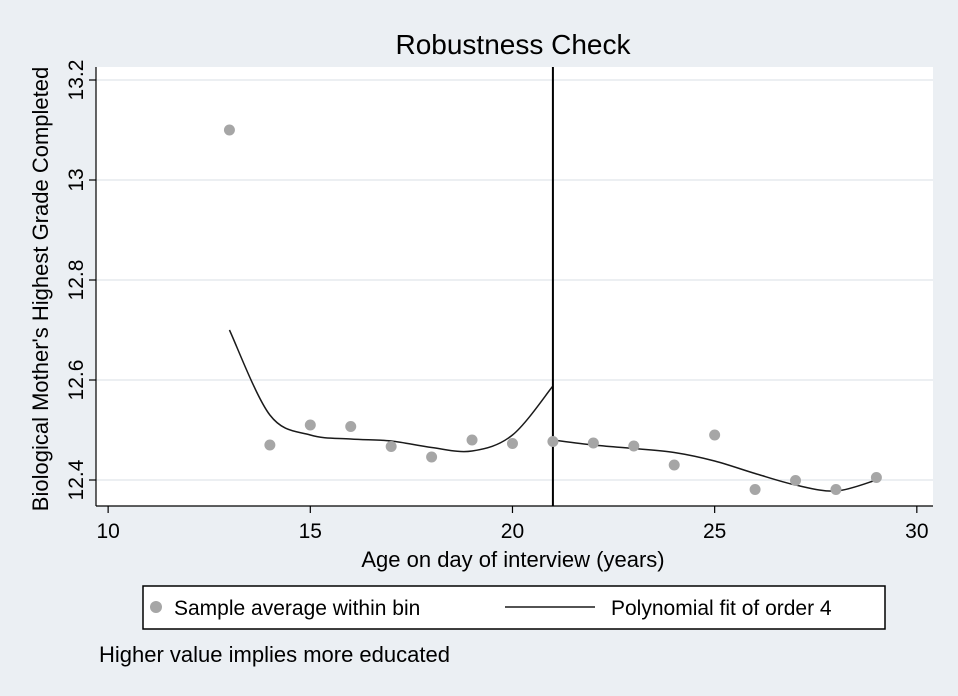  Describe the element at coordinates (512, 531) in the screenshot. I see `x-tick-label: 20` at that location.